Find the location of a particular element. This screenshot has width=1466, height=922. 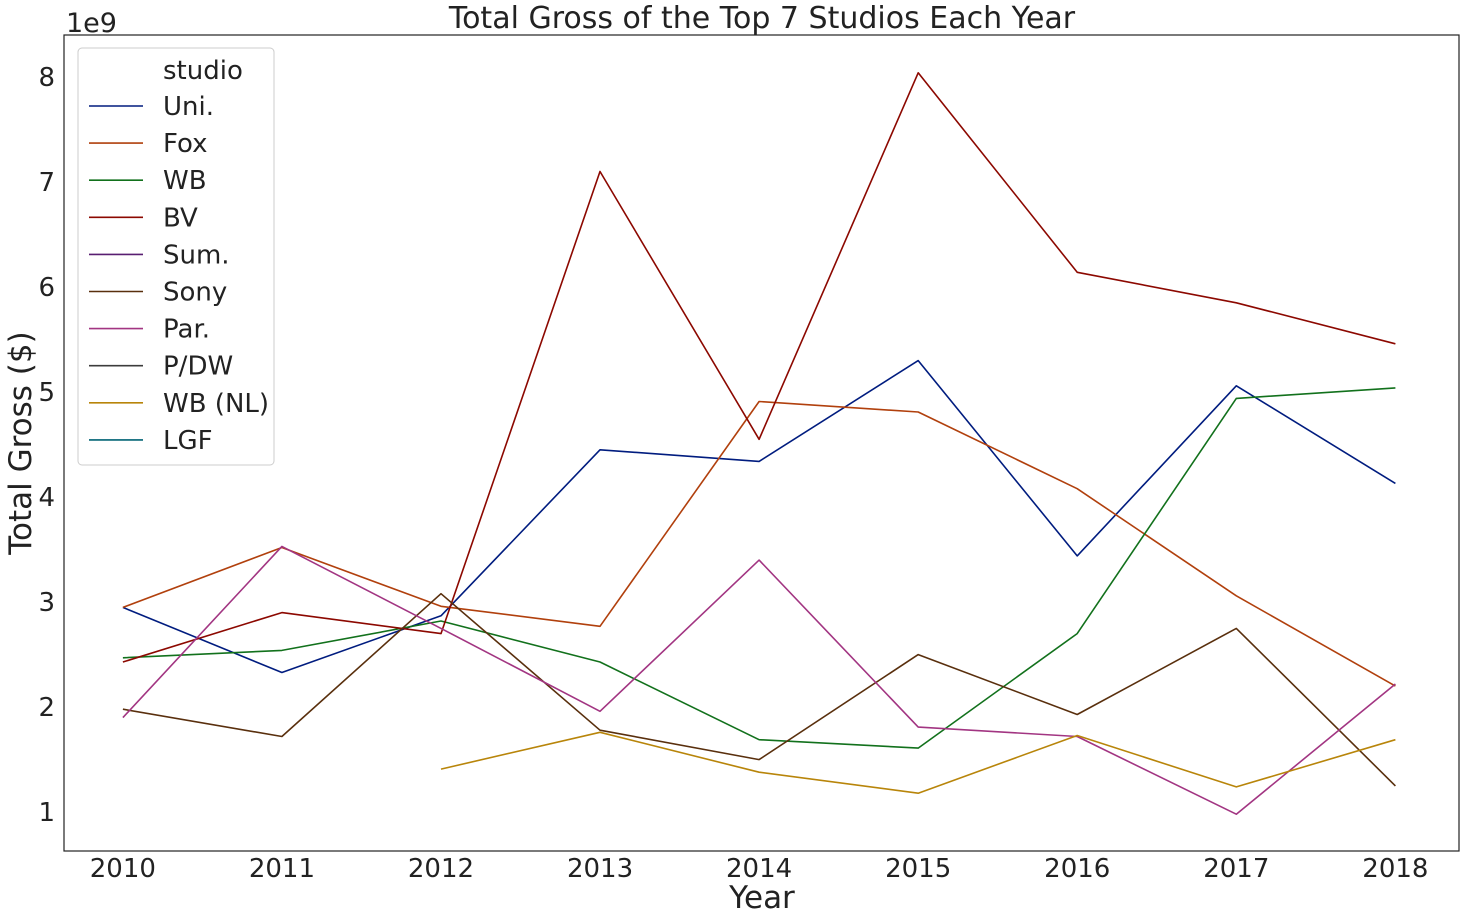

legend-label-wb: WB is located at coordinates (185, 181).